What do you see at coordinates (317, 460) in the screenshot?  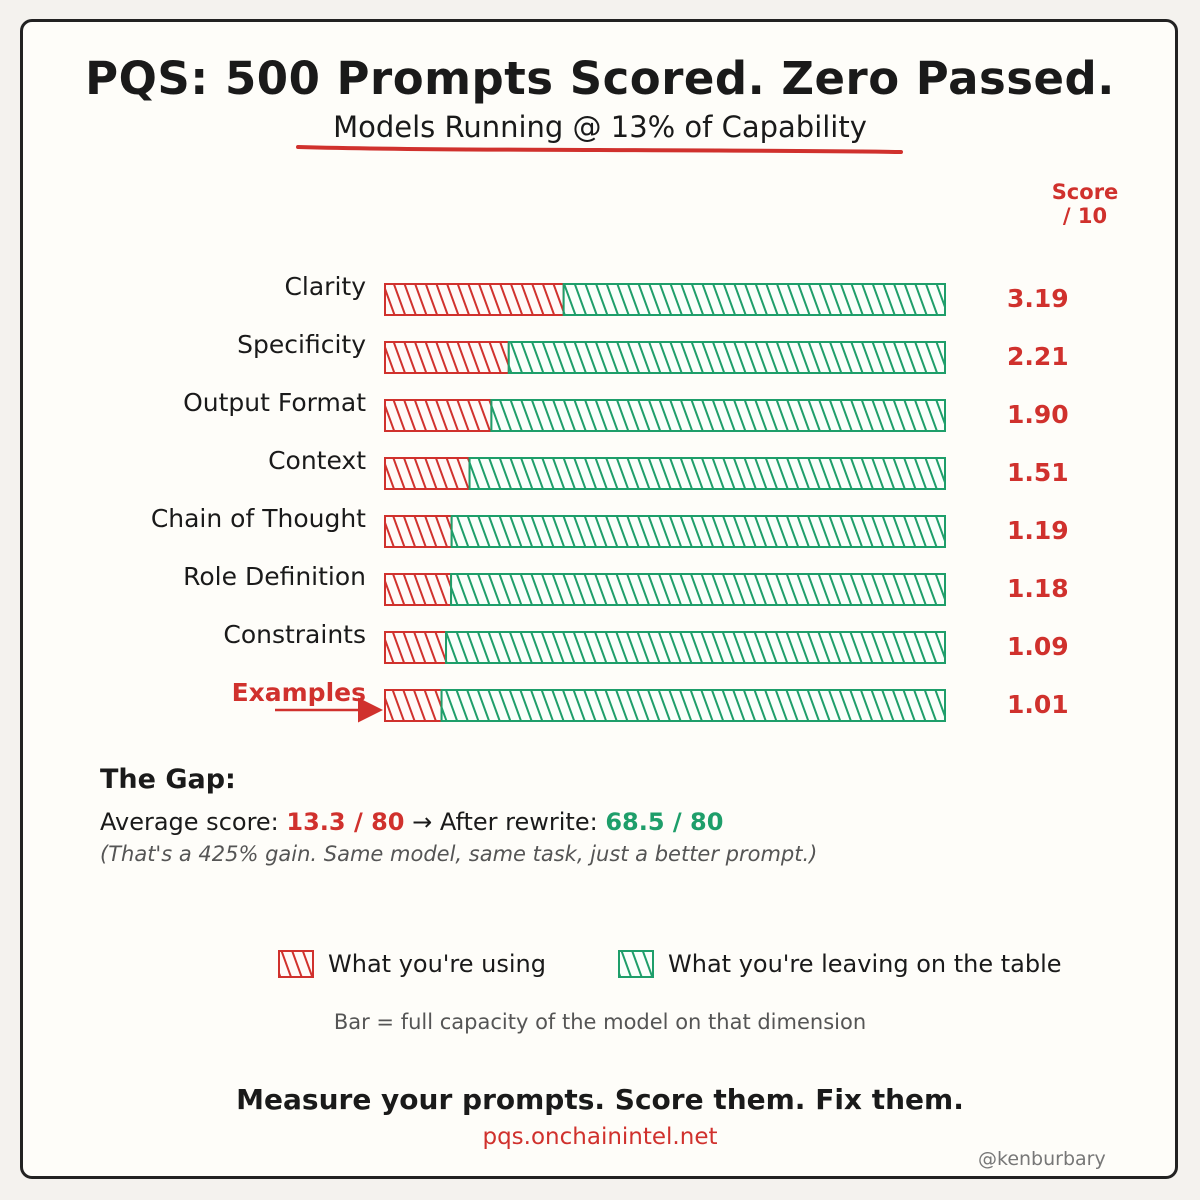 I see `category-label-3: Context` at bounding box center [317, 460].